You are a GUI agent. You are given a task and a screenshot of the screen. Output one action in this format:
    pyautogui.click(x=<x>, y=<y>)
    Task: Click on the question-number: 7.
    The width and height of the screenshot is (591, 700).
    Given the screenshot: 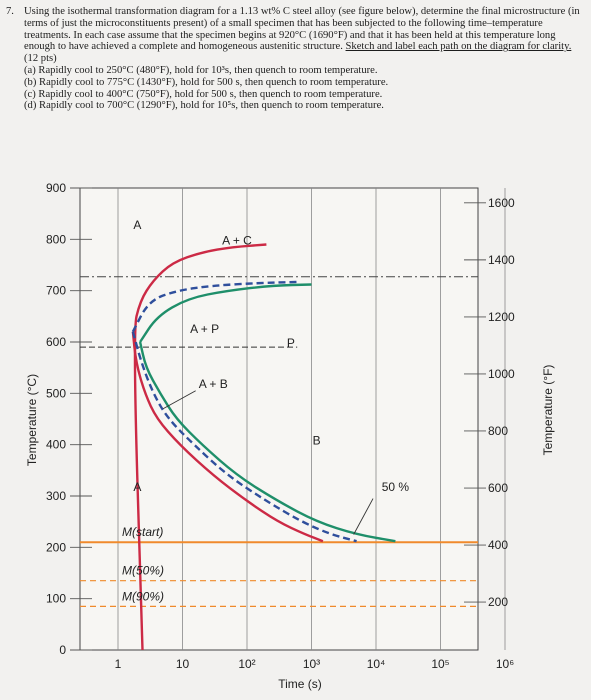 What is the action you would take?
    pyautogui.click(x=10, y=11)
    